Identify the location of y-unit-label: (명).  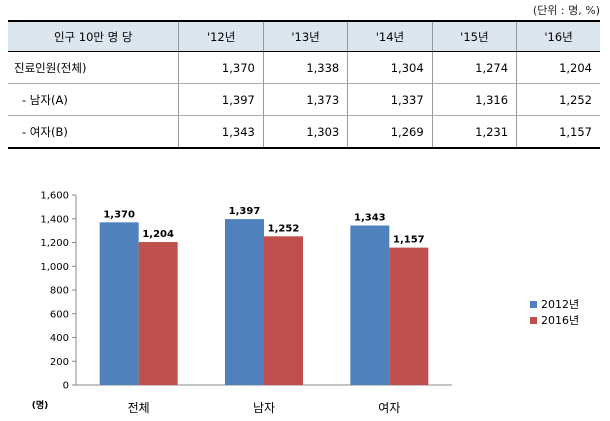
(40, 405).